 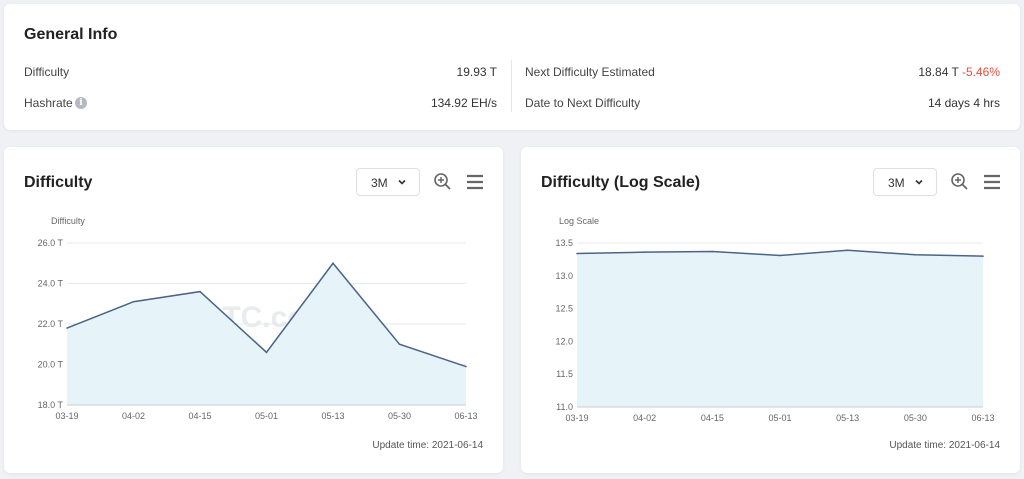 I want to click on difficulty-value: 19.93 T, so click(x=476, y=72).